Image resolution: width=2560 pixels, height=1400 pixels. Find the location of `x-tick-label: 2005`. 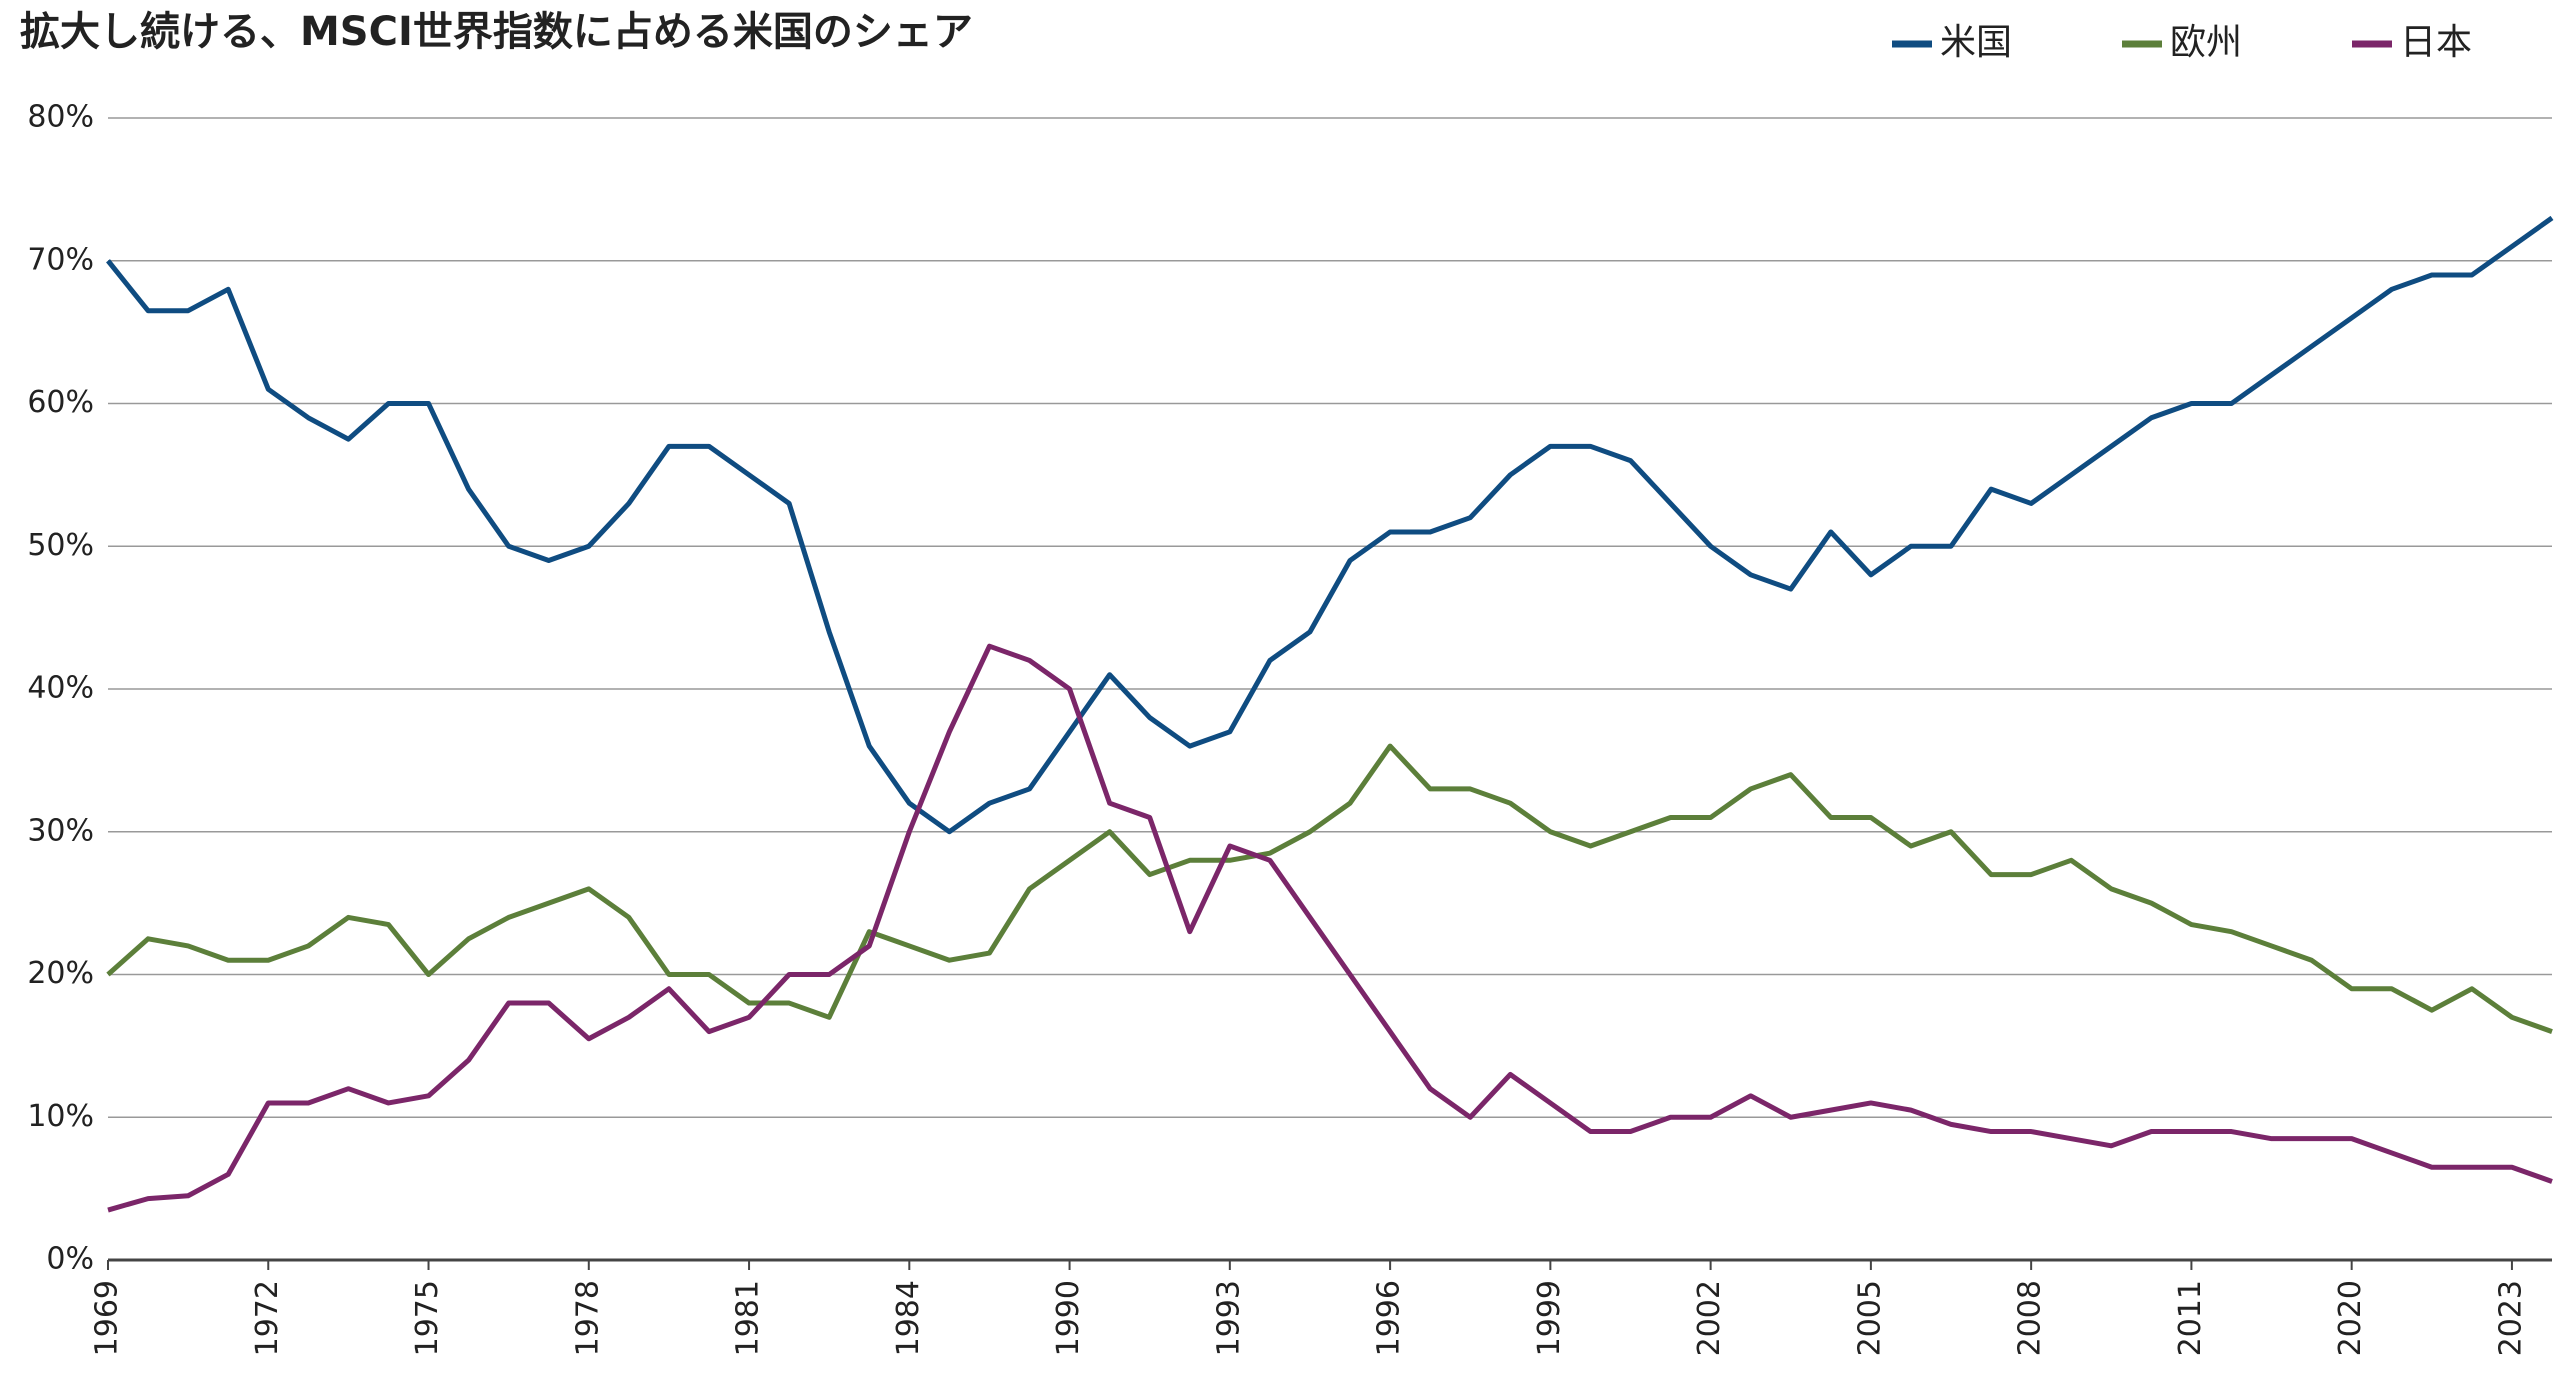

x-tick-label: 2005 is located at coordinates (1869, 1318).